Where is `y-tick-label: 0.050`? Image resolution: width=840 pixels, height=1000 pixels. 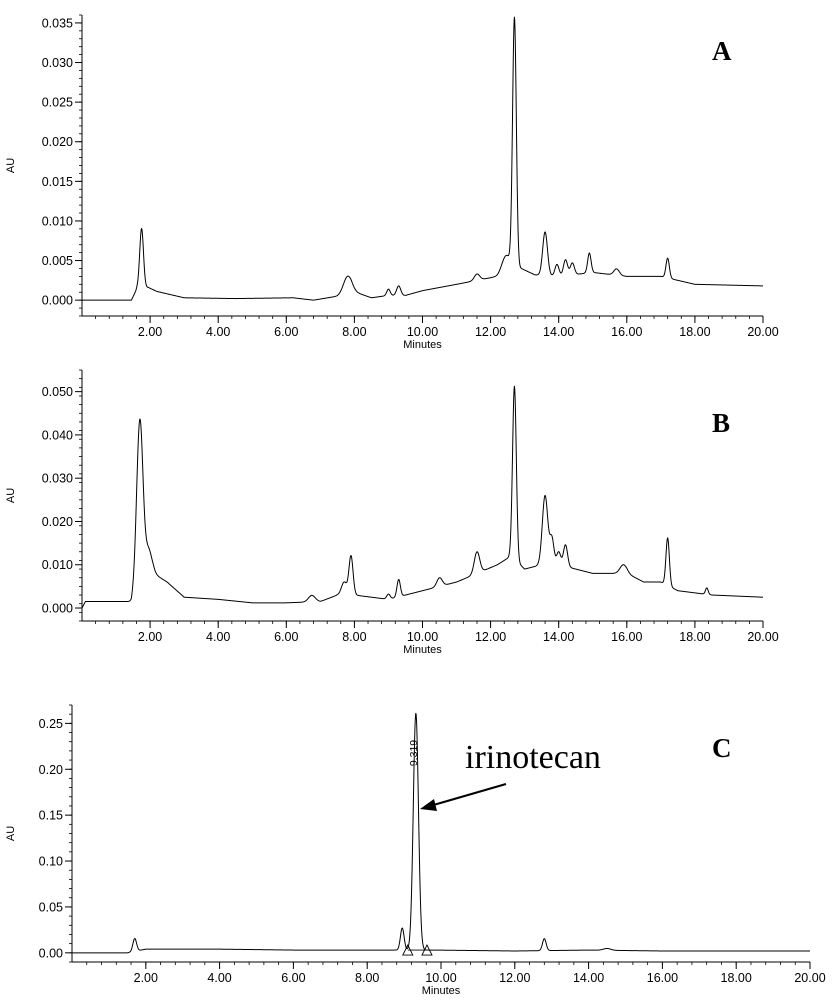 y-tick-label: 0.050 is located at coordinates (57, 392).